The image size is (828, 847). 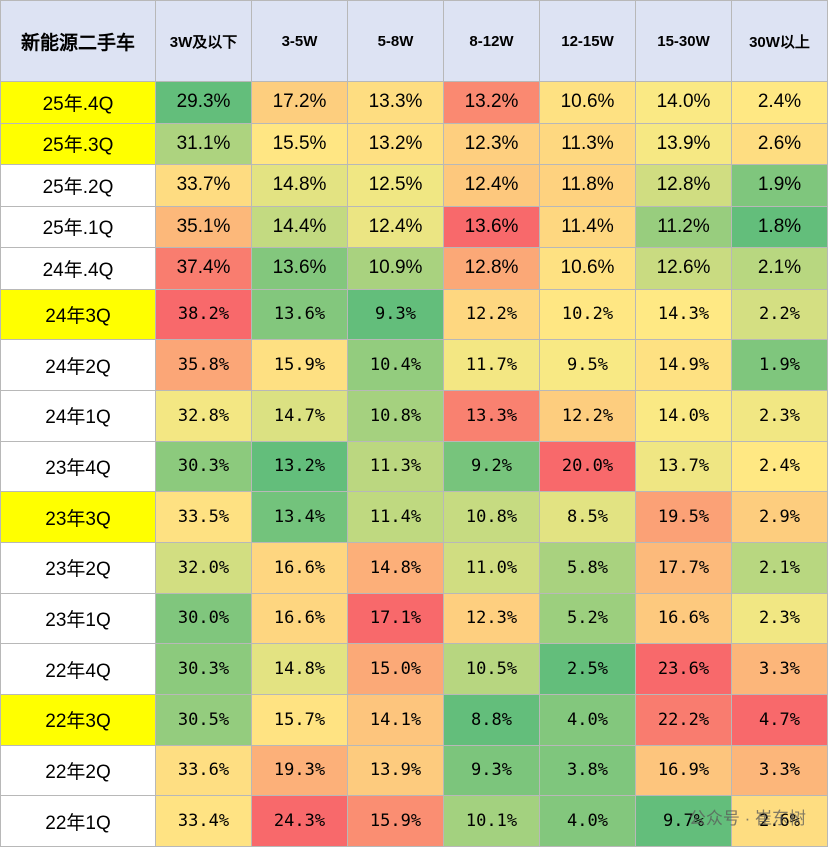 I want to click on row-label: 23年1Q, so click(x=78, y=618).